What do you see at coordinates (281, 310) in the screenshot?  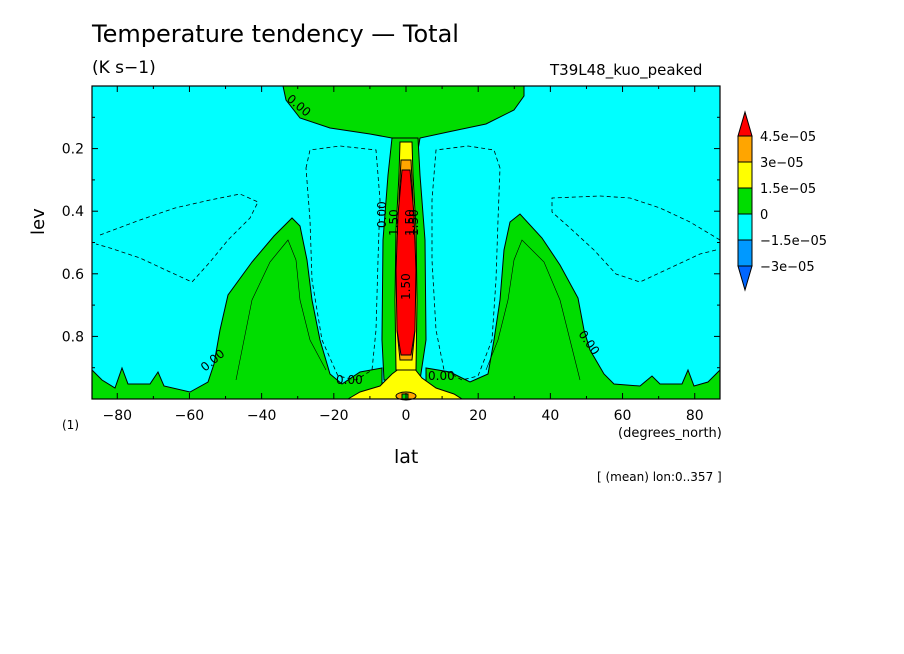 I see `thin-contour-south` at bounding box center [281, 310].